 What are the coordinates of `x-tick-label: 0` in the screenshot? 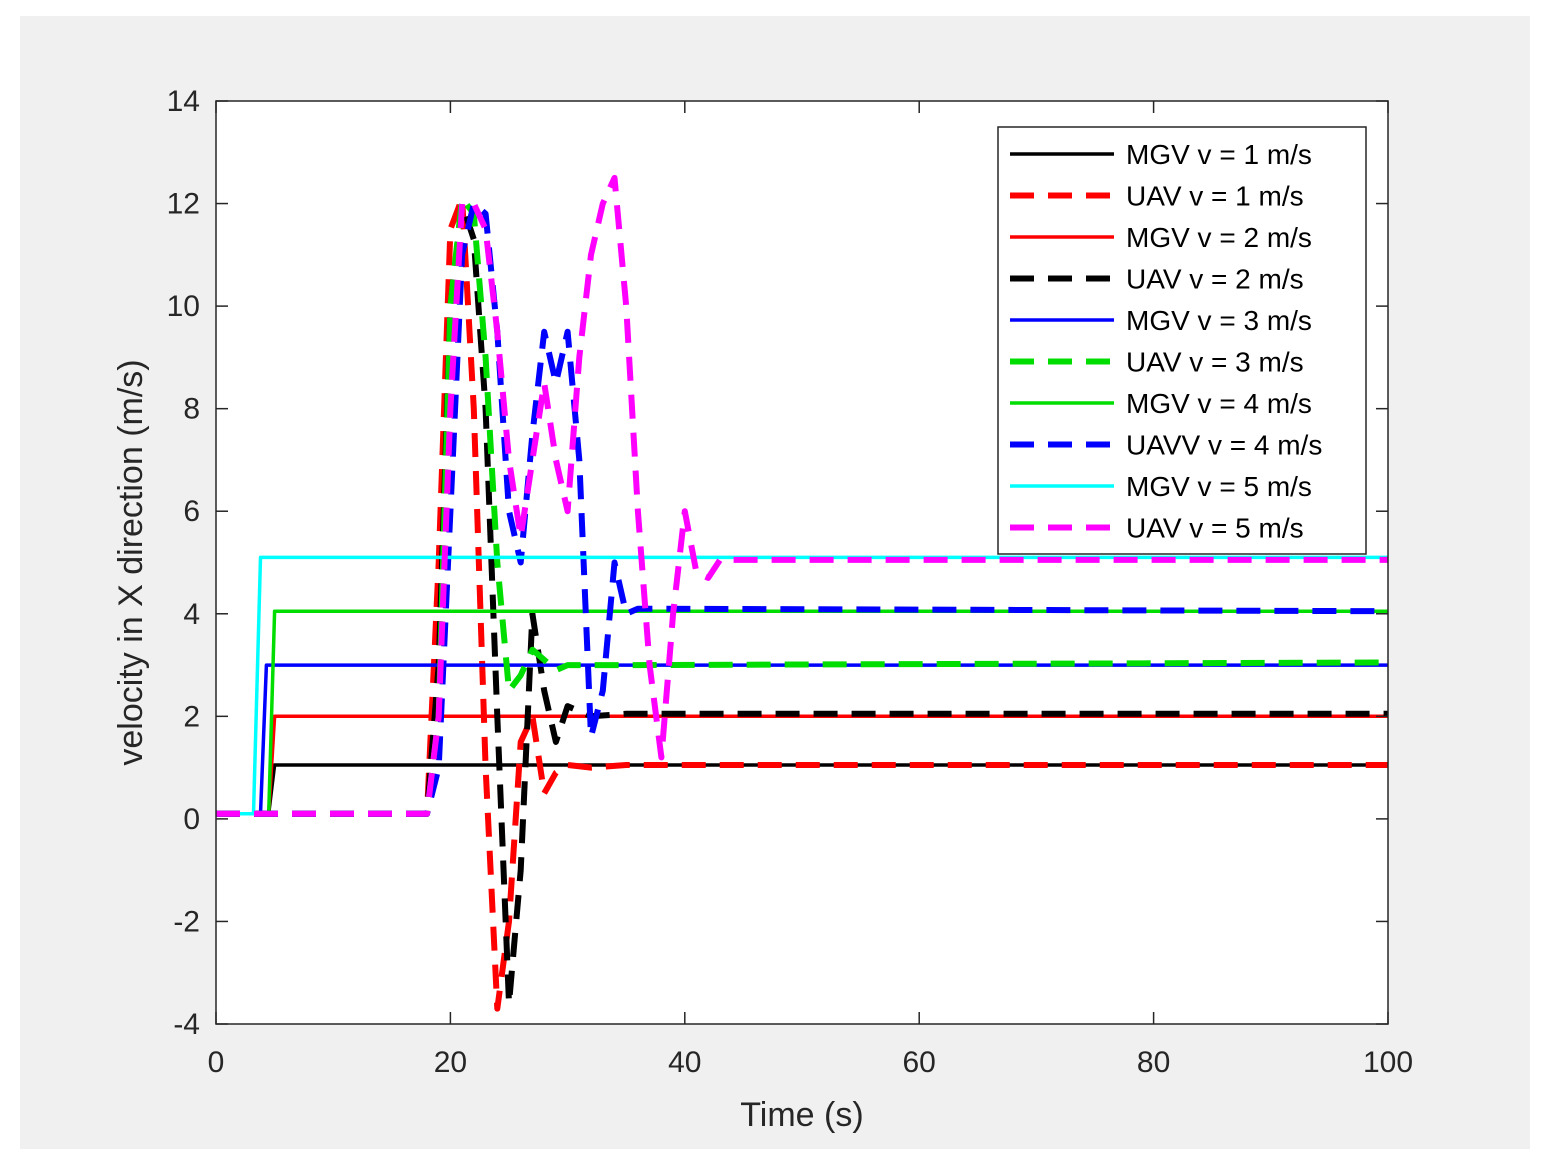 It's located at (216, 1062).